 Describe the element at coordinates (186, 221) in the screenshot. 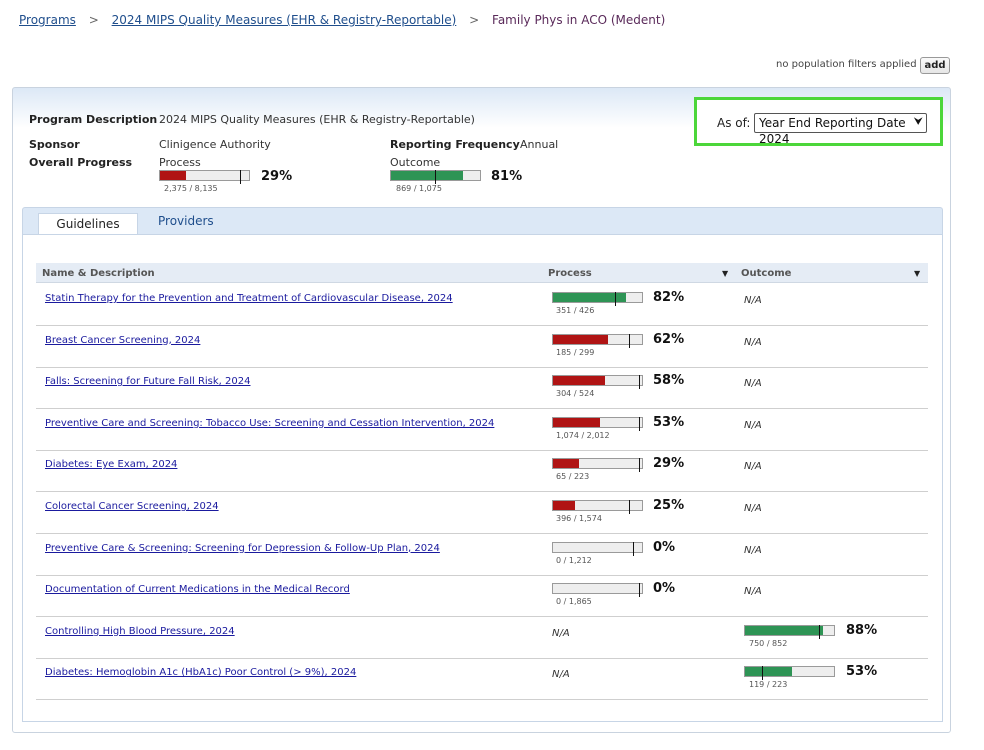

I see `tab-providers: Providers` at that location.